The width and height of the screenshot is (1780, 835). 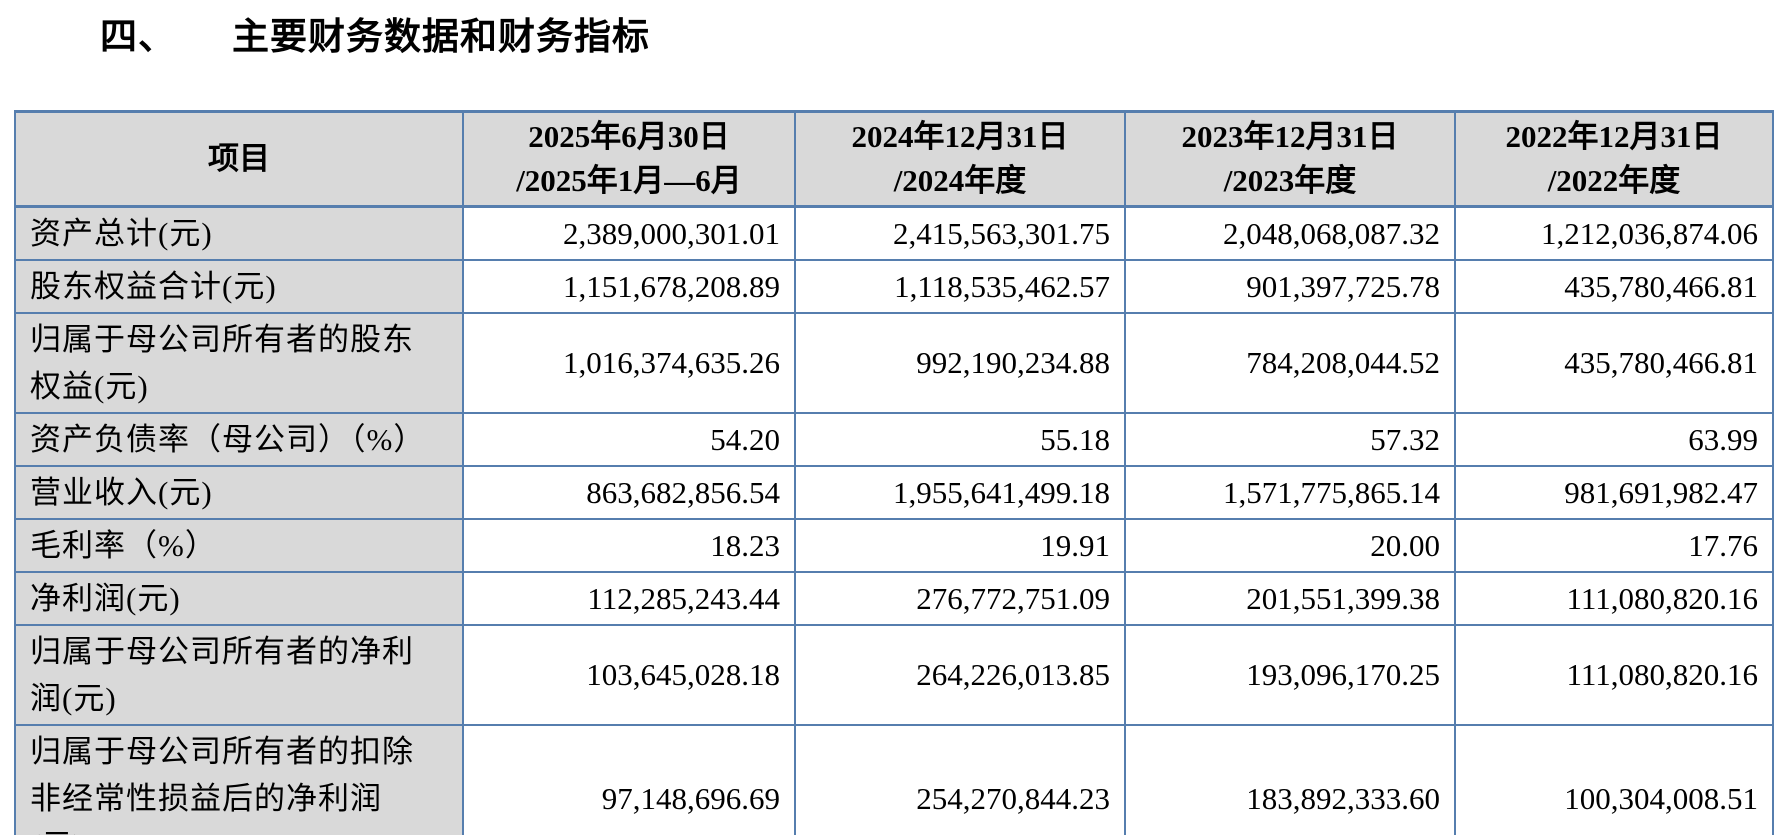 What do you see at coordinates (239, 545) in the screenshot?
I see `row-label: 毛利率（%）` at bounding box center [239, 545].